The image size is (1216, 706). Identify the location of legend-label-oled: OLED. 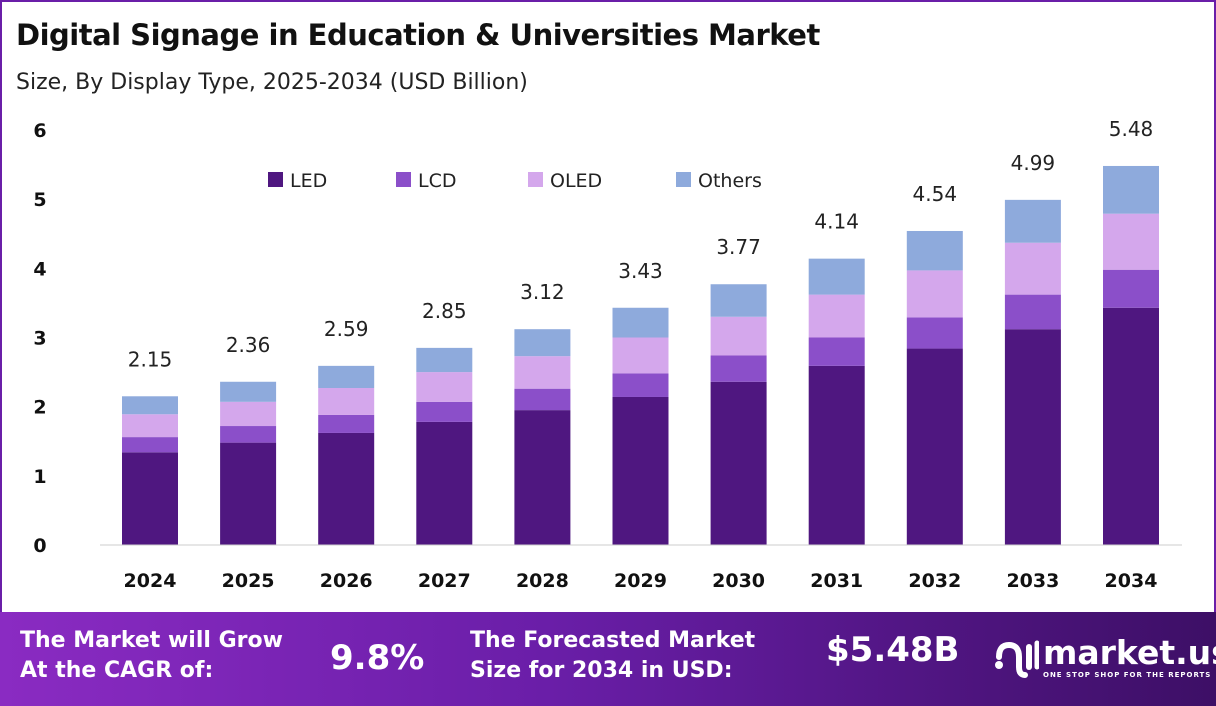
(576, 181).